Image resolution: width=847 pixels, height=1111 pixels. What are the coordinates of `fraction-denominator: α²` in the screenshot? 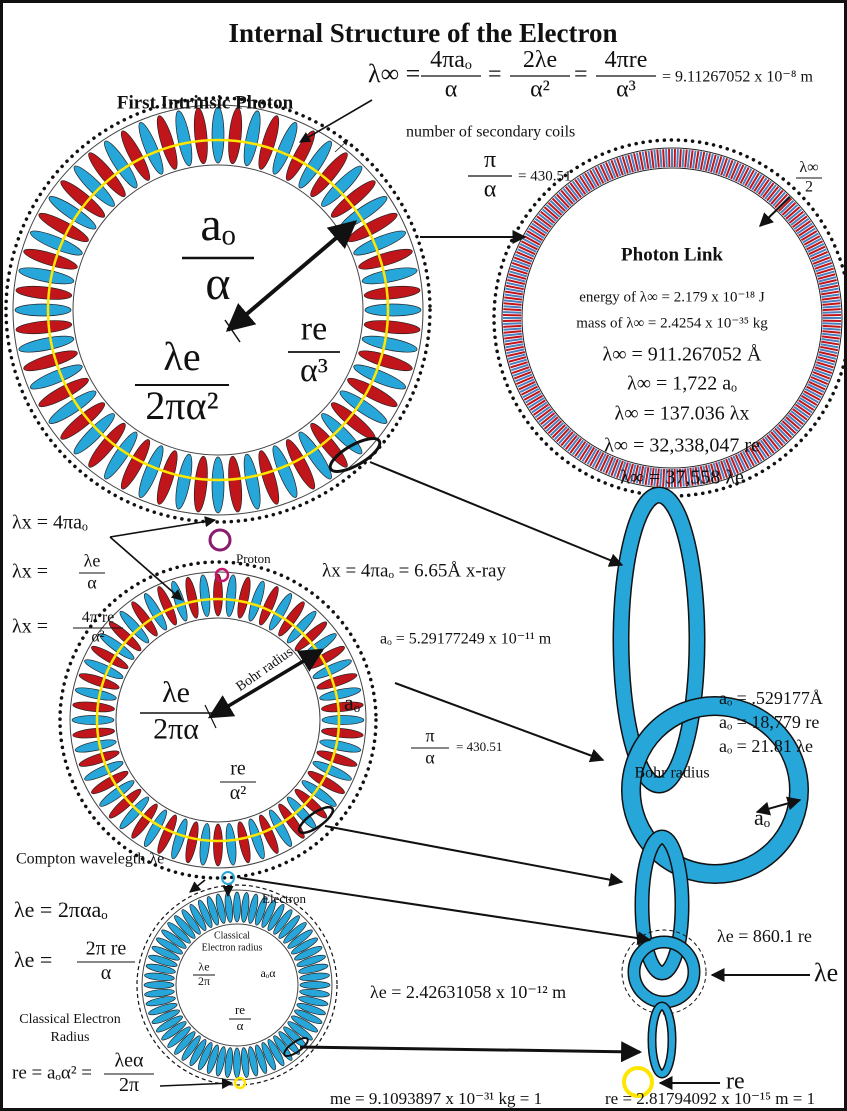 It's located at (238, 793).